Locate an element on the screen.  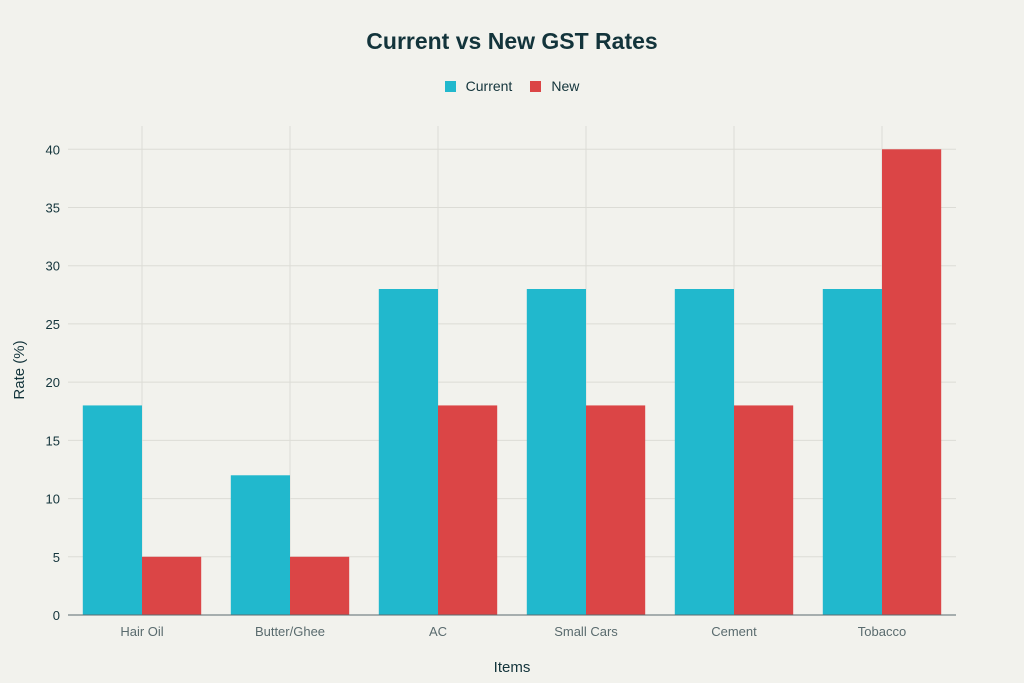
legend: Current New is located at coordinates (512, 86).